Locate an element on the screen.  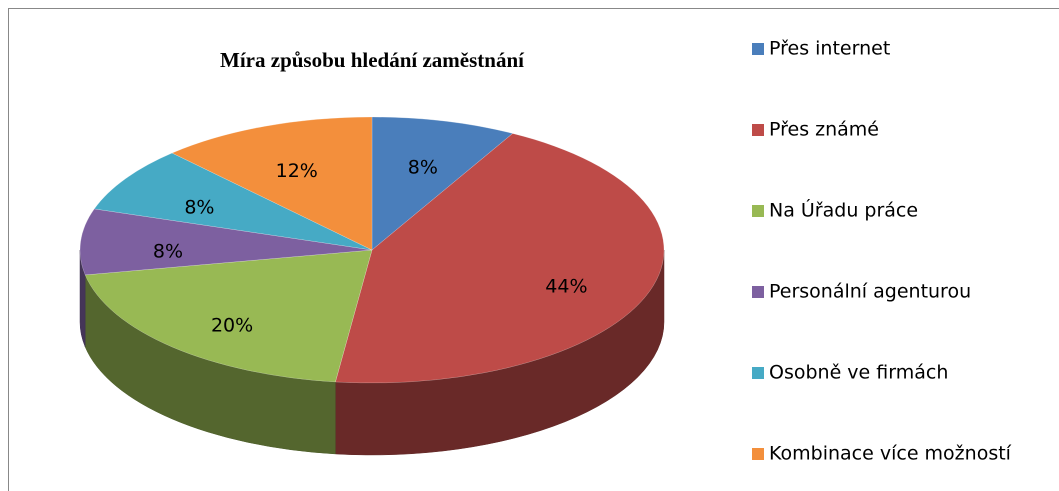
data-label: 44% is located at coordinates (566, 286).